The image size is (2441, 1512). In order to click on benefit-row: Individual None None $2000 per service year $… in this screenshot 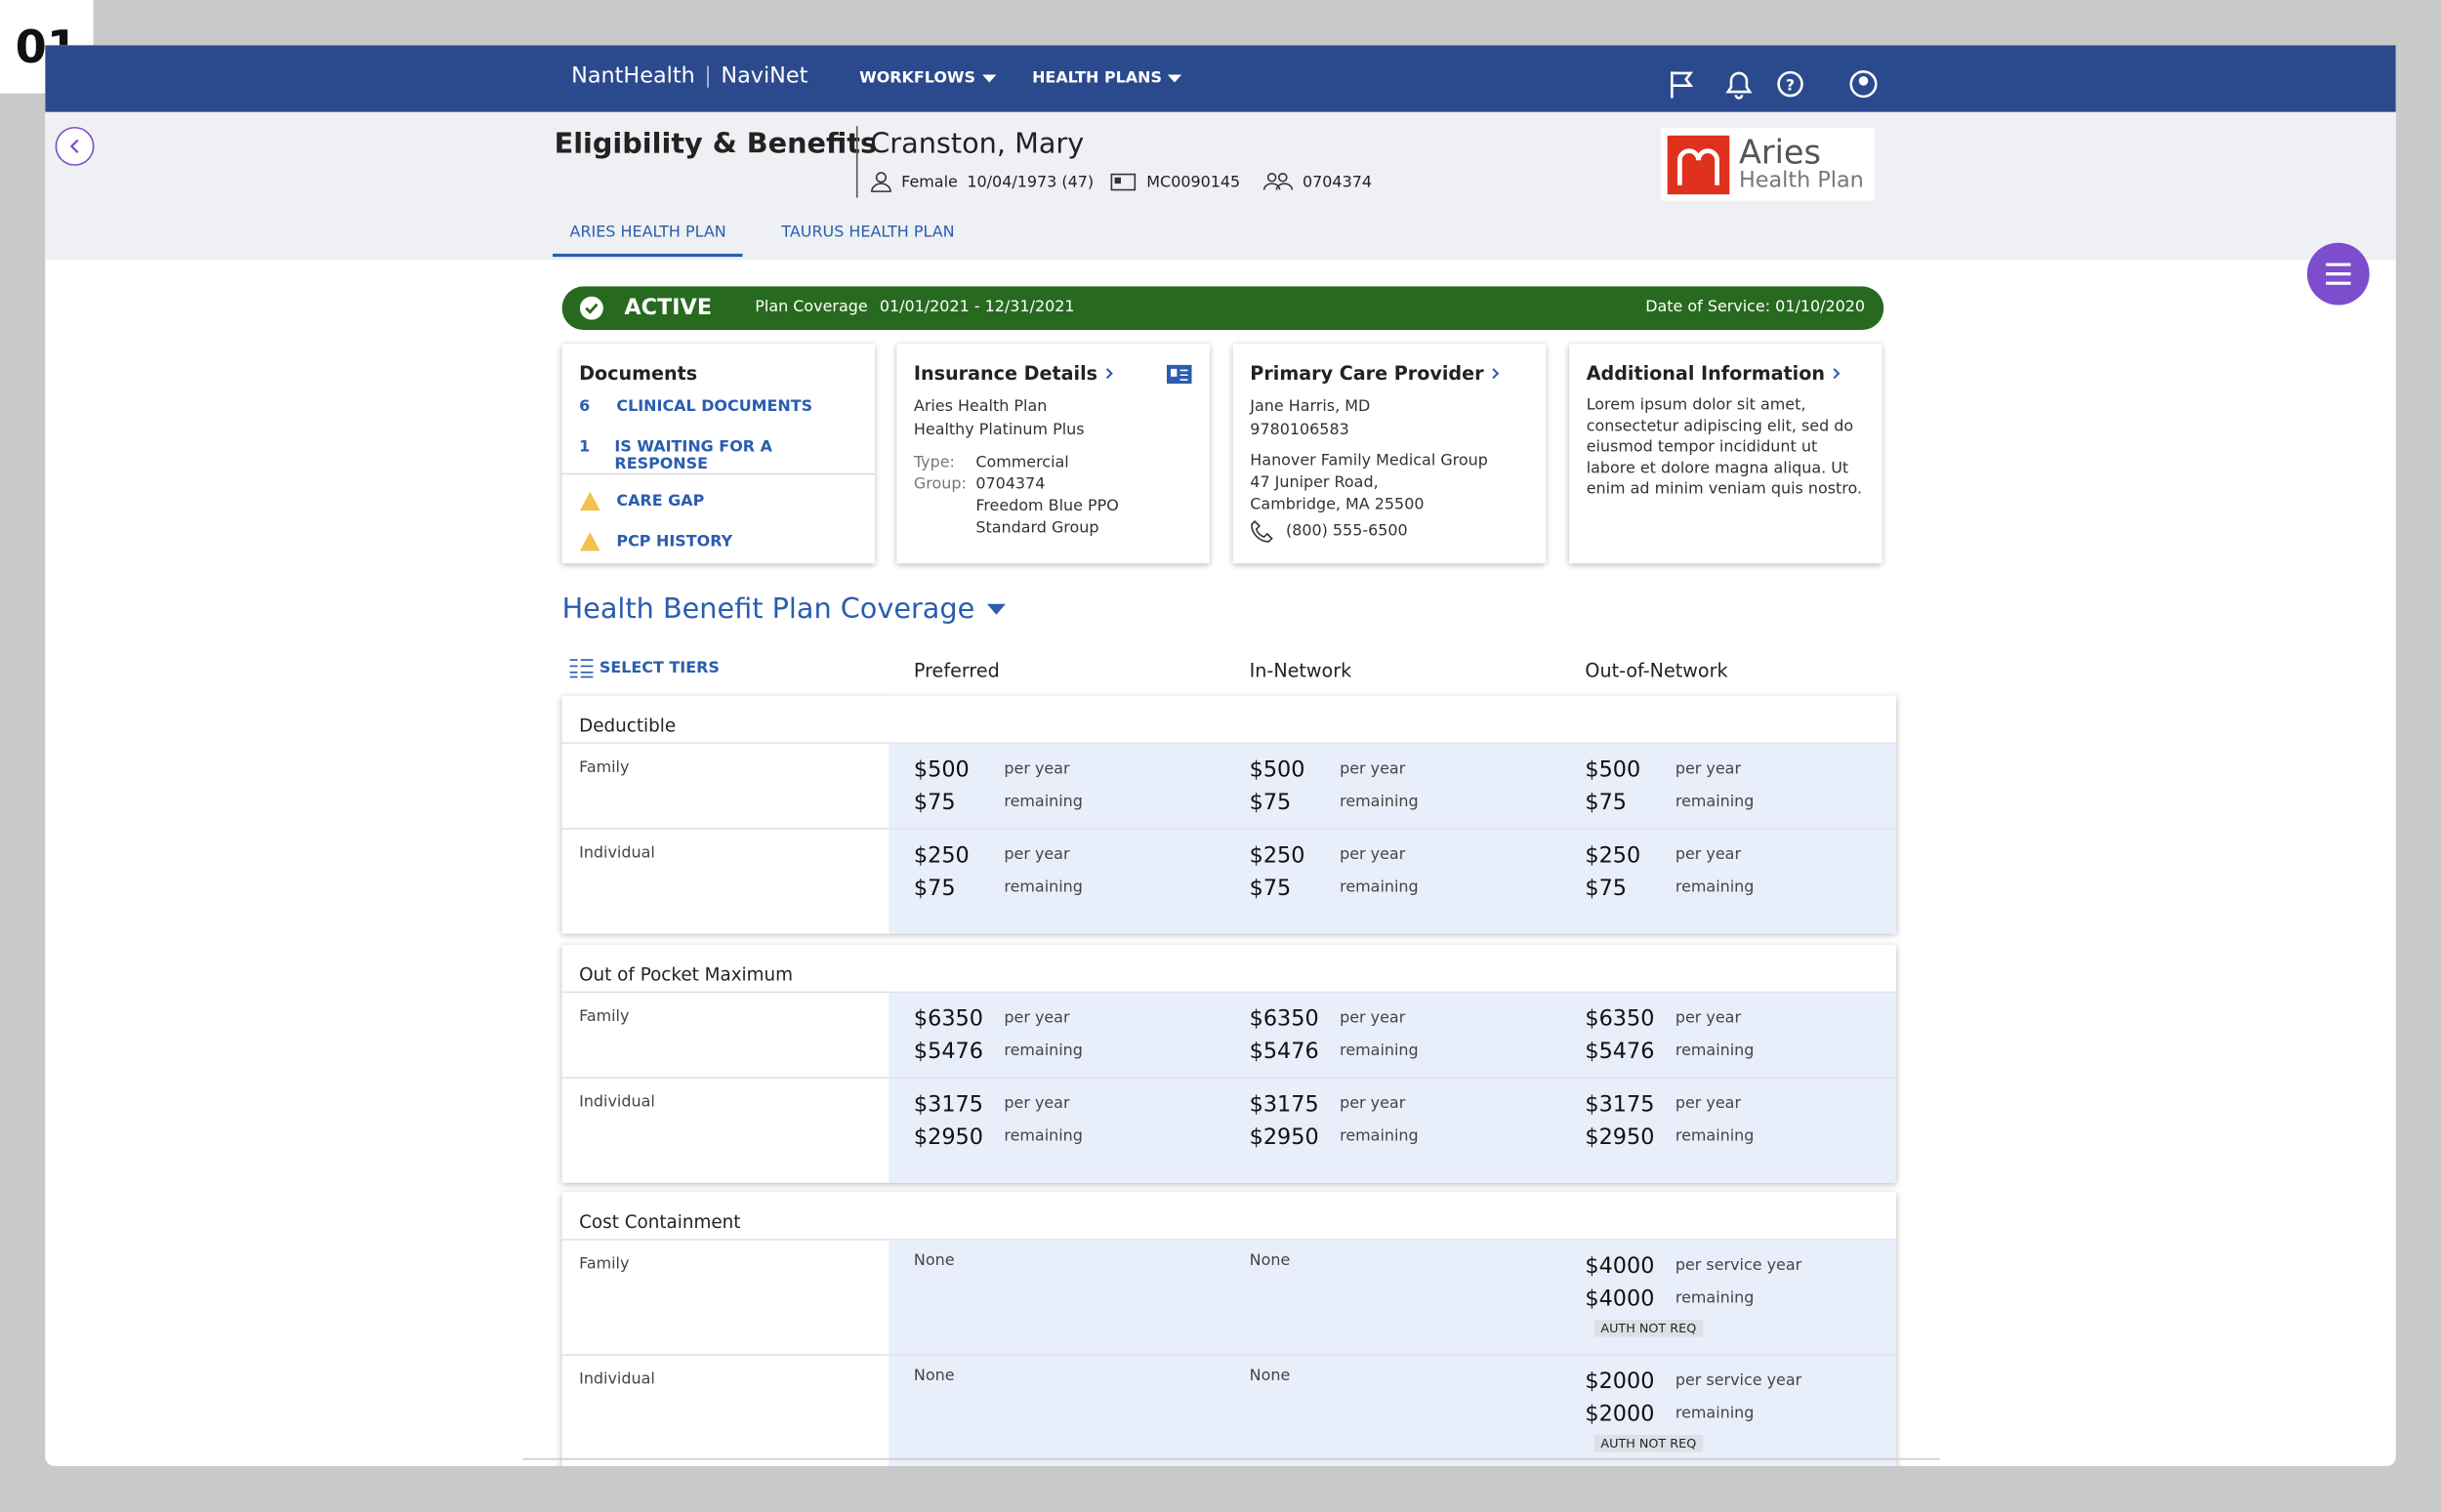, I will do `click(1228, 1410)`.